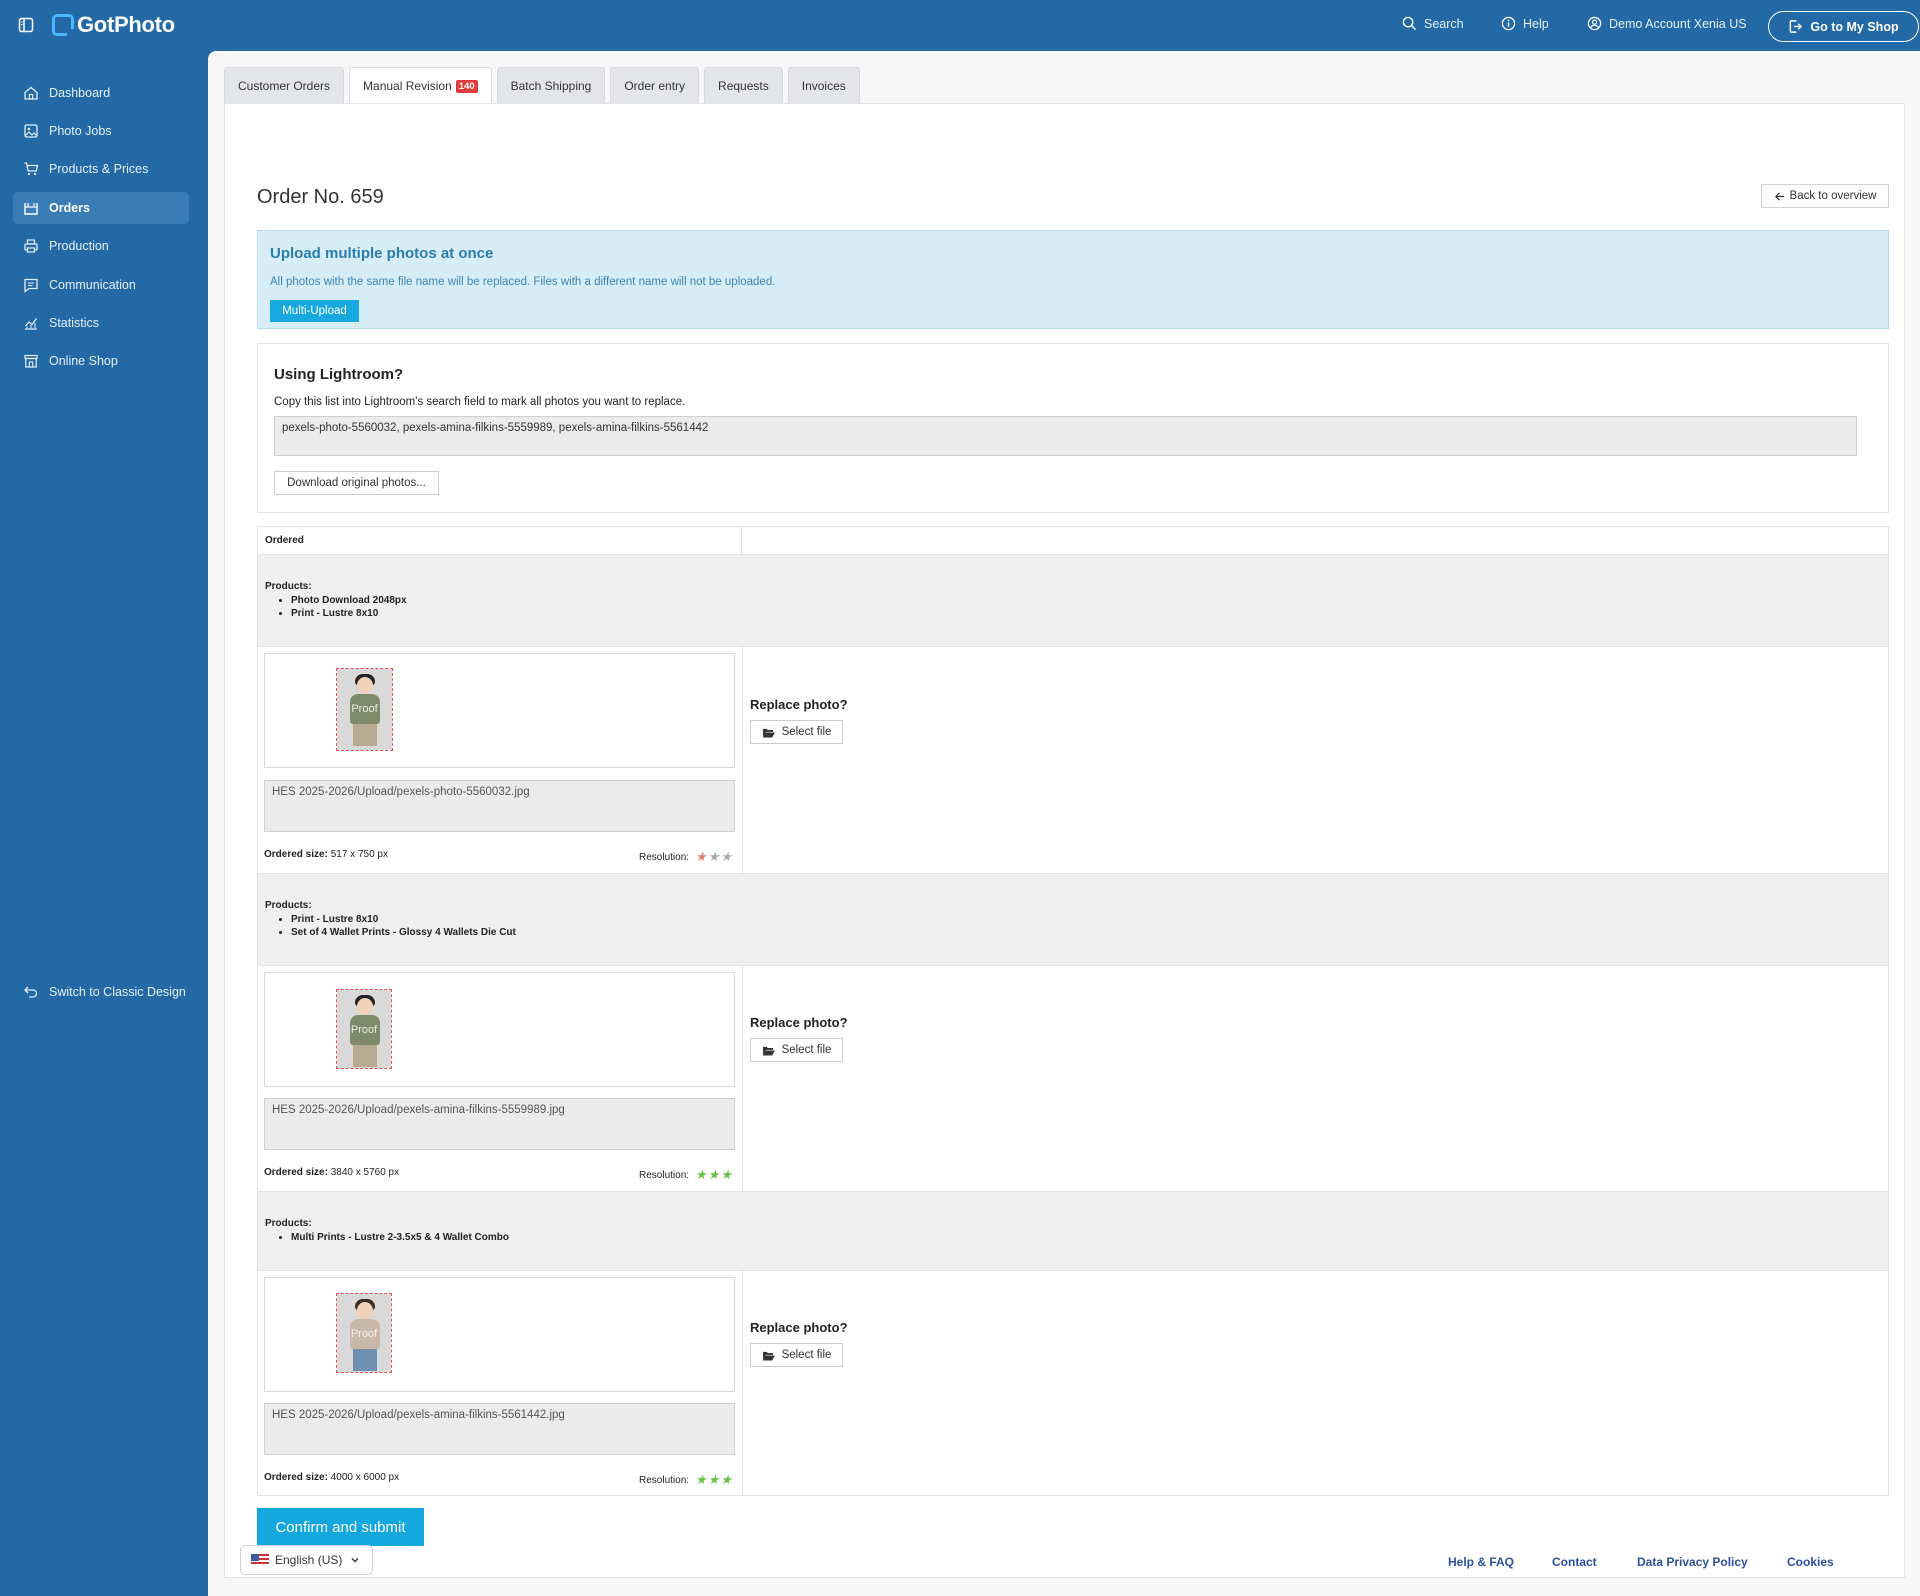 This screenshot has height=1596, width=1920. I want to click on tab-order-entry: Order entry, so click(655, 85).